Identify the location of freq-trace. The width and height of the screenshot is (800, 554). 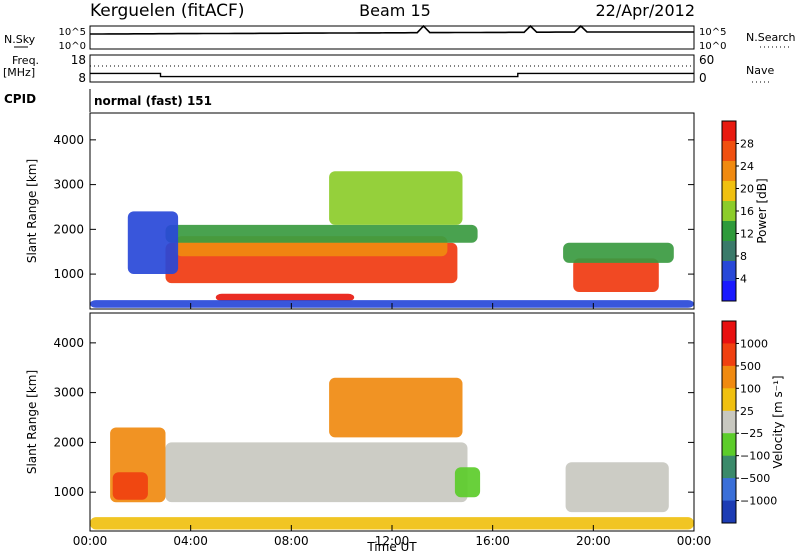
(392, 75).